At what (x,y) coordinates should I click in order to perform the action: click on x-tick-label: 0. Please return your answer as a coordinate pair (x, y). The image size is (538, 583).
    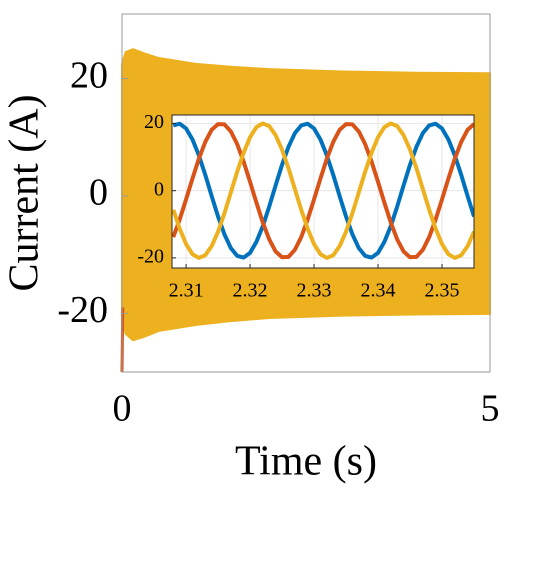
    Looking at the image, I should click on (122, 409).